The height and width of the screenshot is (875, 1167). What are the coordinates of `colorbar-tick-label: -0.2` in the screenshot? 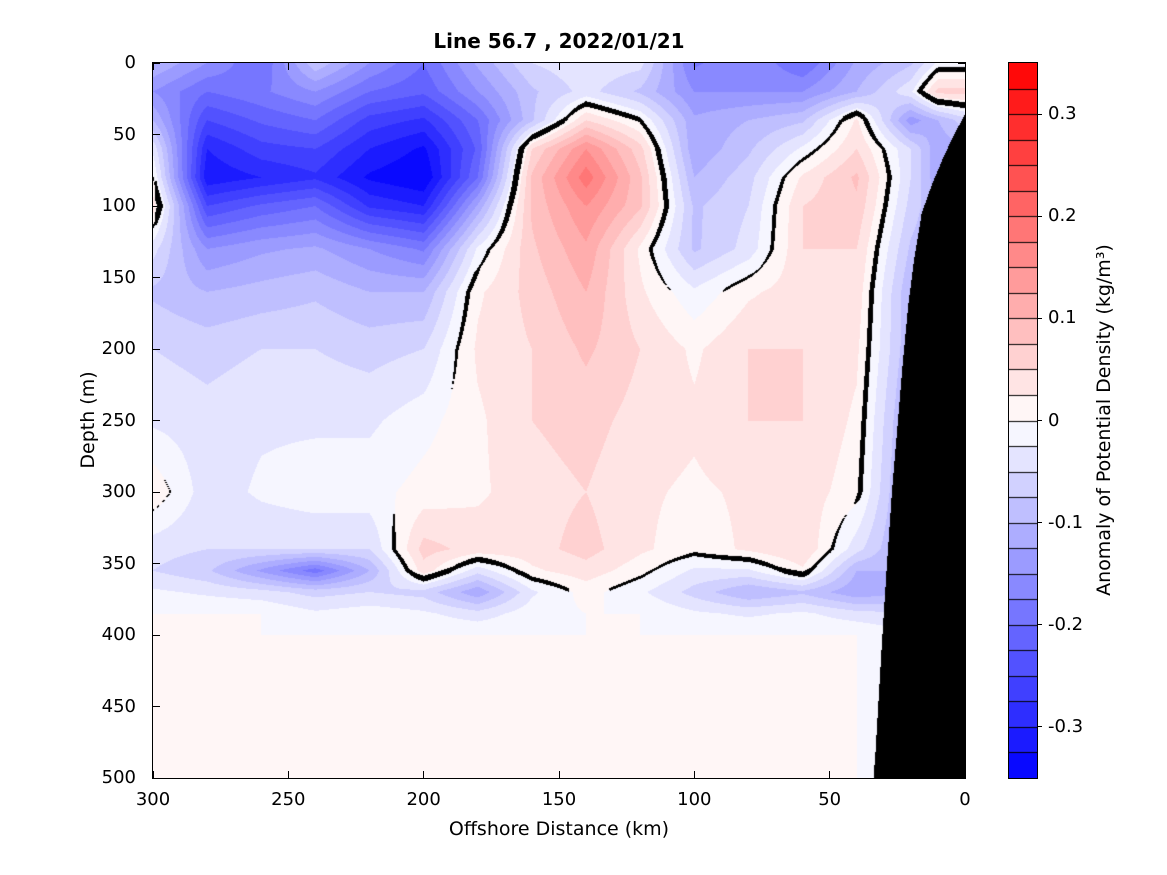 It's located at (1066, 624).